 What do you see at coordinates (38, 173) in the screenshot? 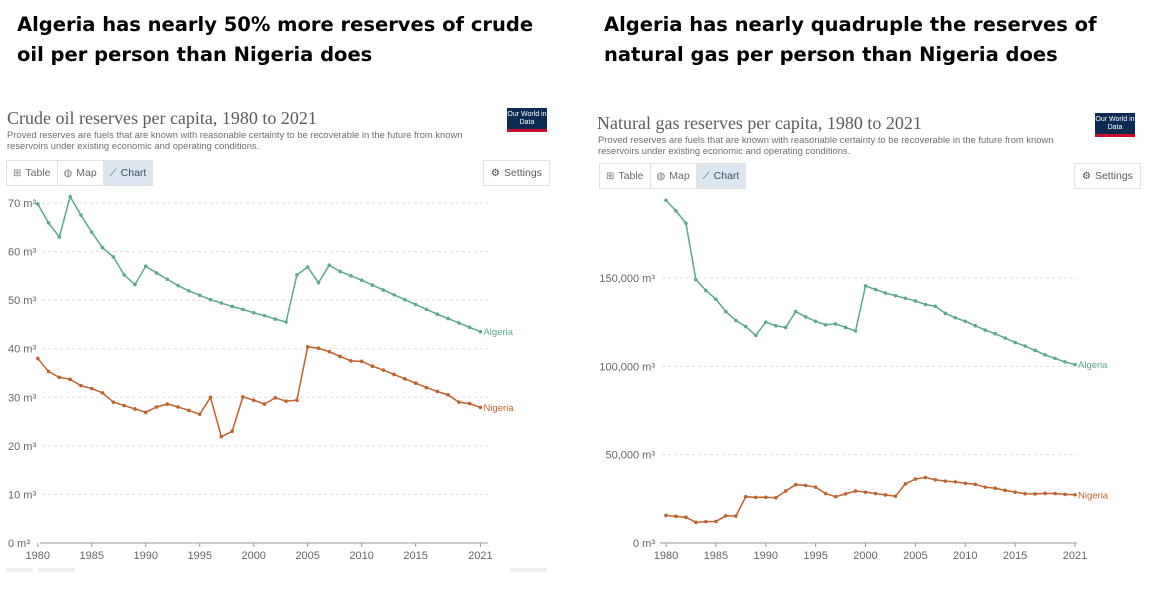
I see `tab-label: Table` at bounding box center [38, 173].